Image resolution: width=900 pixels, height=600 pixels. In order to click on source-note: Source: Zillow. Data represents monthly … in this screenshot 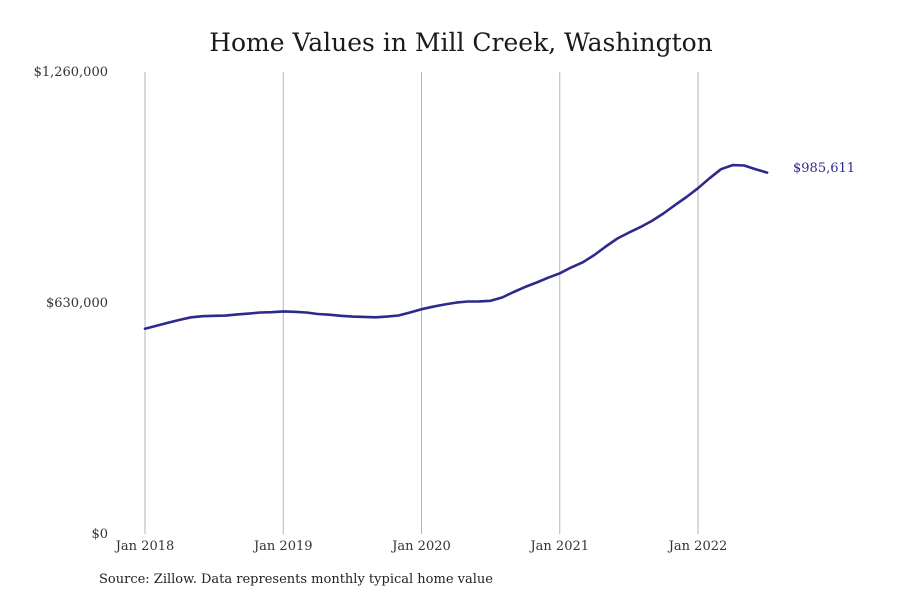, I will do `click(296, 579)`.